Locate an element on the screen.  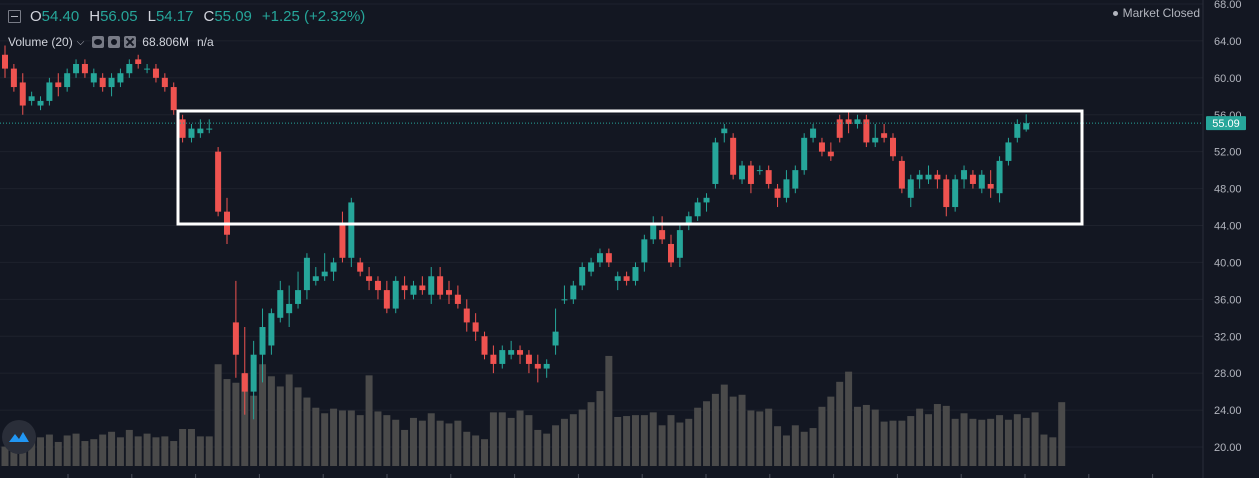
price-tick-label: 28.00 is located at coordinates (1228, 374).